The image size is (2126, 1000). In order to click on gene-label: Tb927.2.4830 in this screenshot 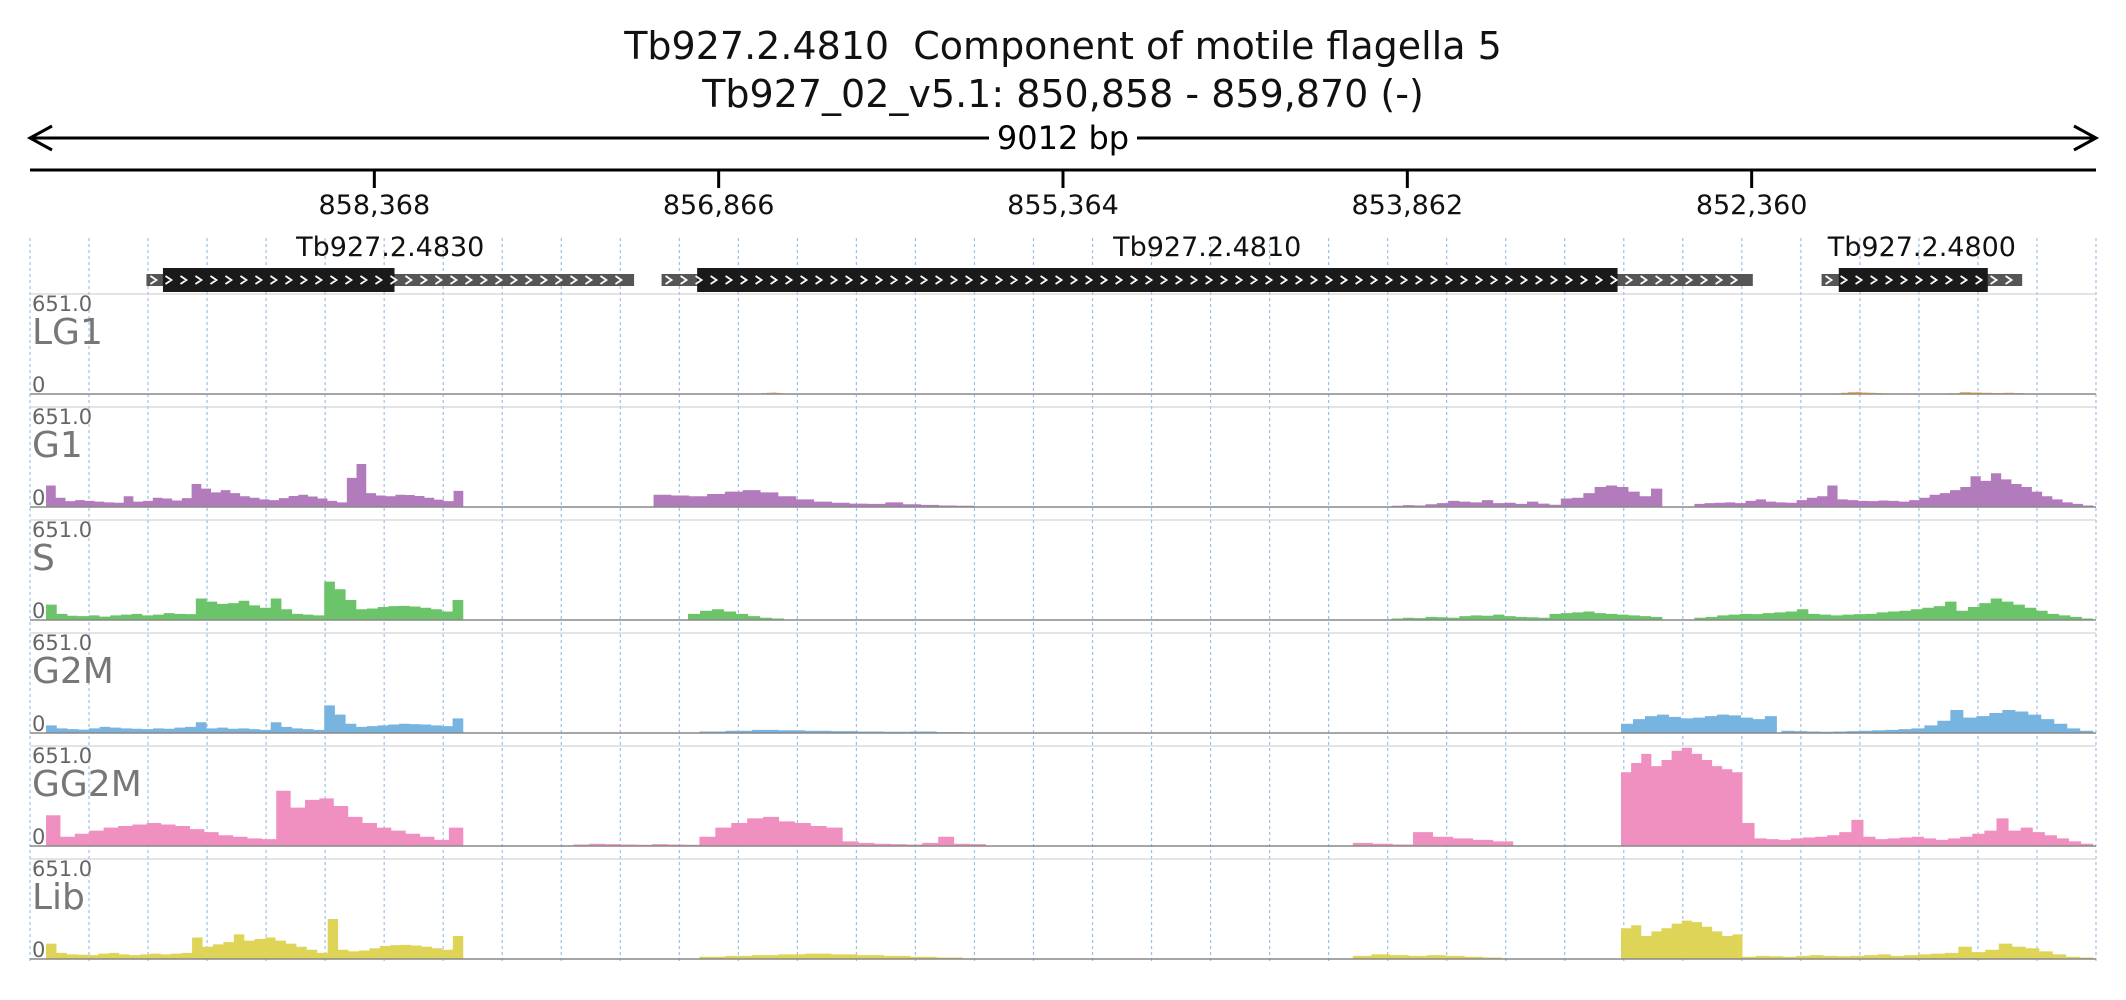, I will do `click(389, 247)`.